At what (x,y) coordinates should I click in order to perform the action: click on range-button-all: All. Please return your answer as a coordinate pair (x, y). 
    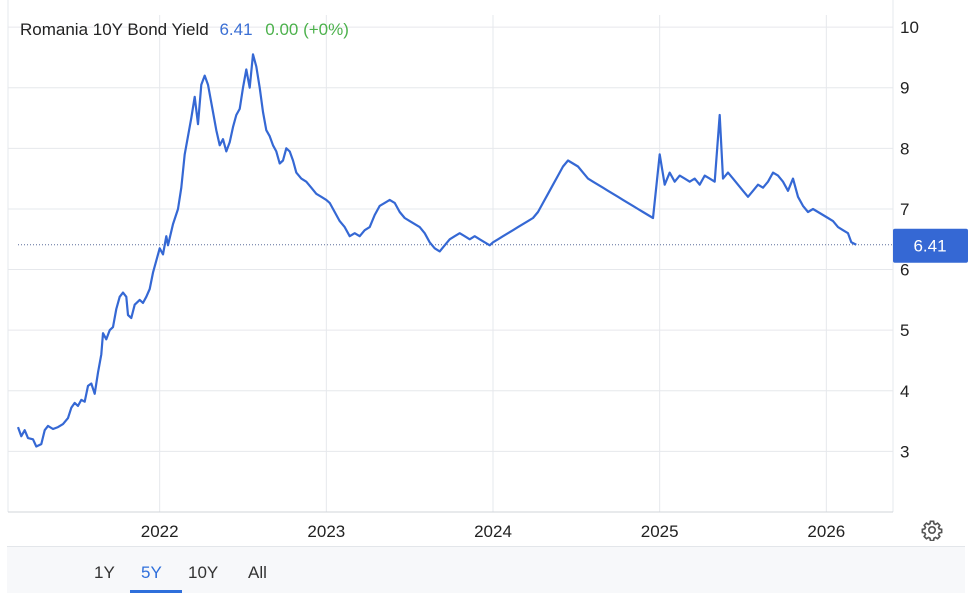
    Looking at the image, I should click on (257, 572).